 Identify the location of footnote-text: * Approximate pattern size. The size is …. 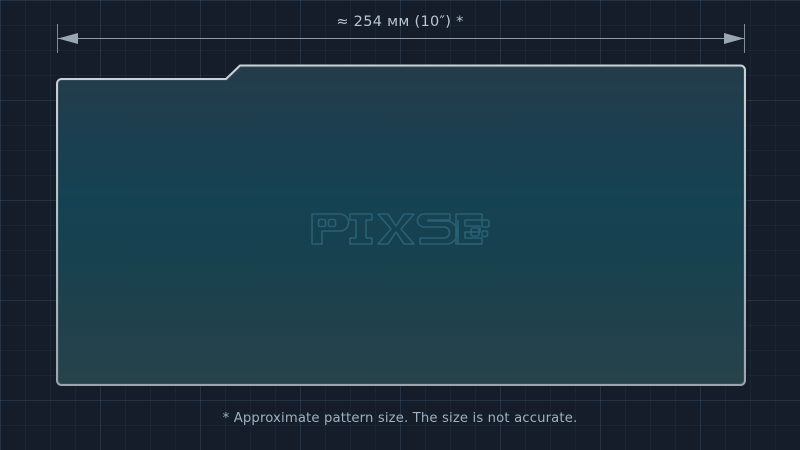
(400, 418).